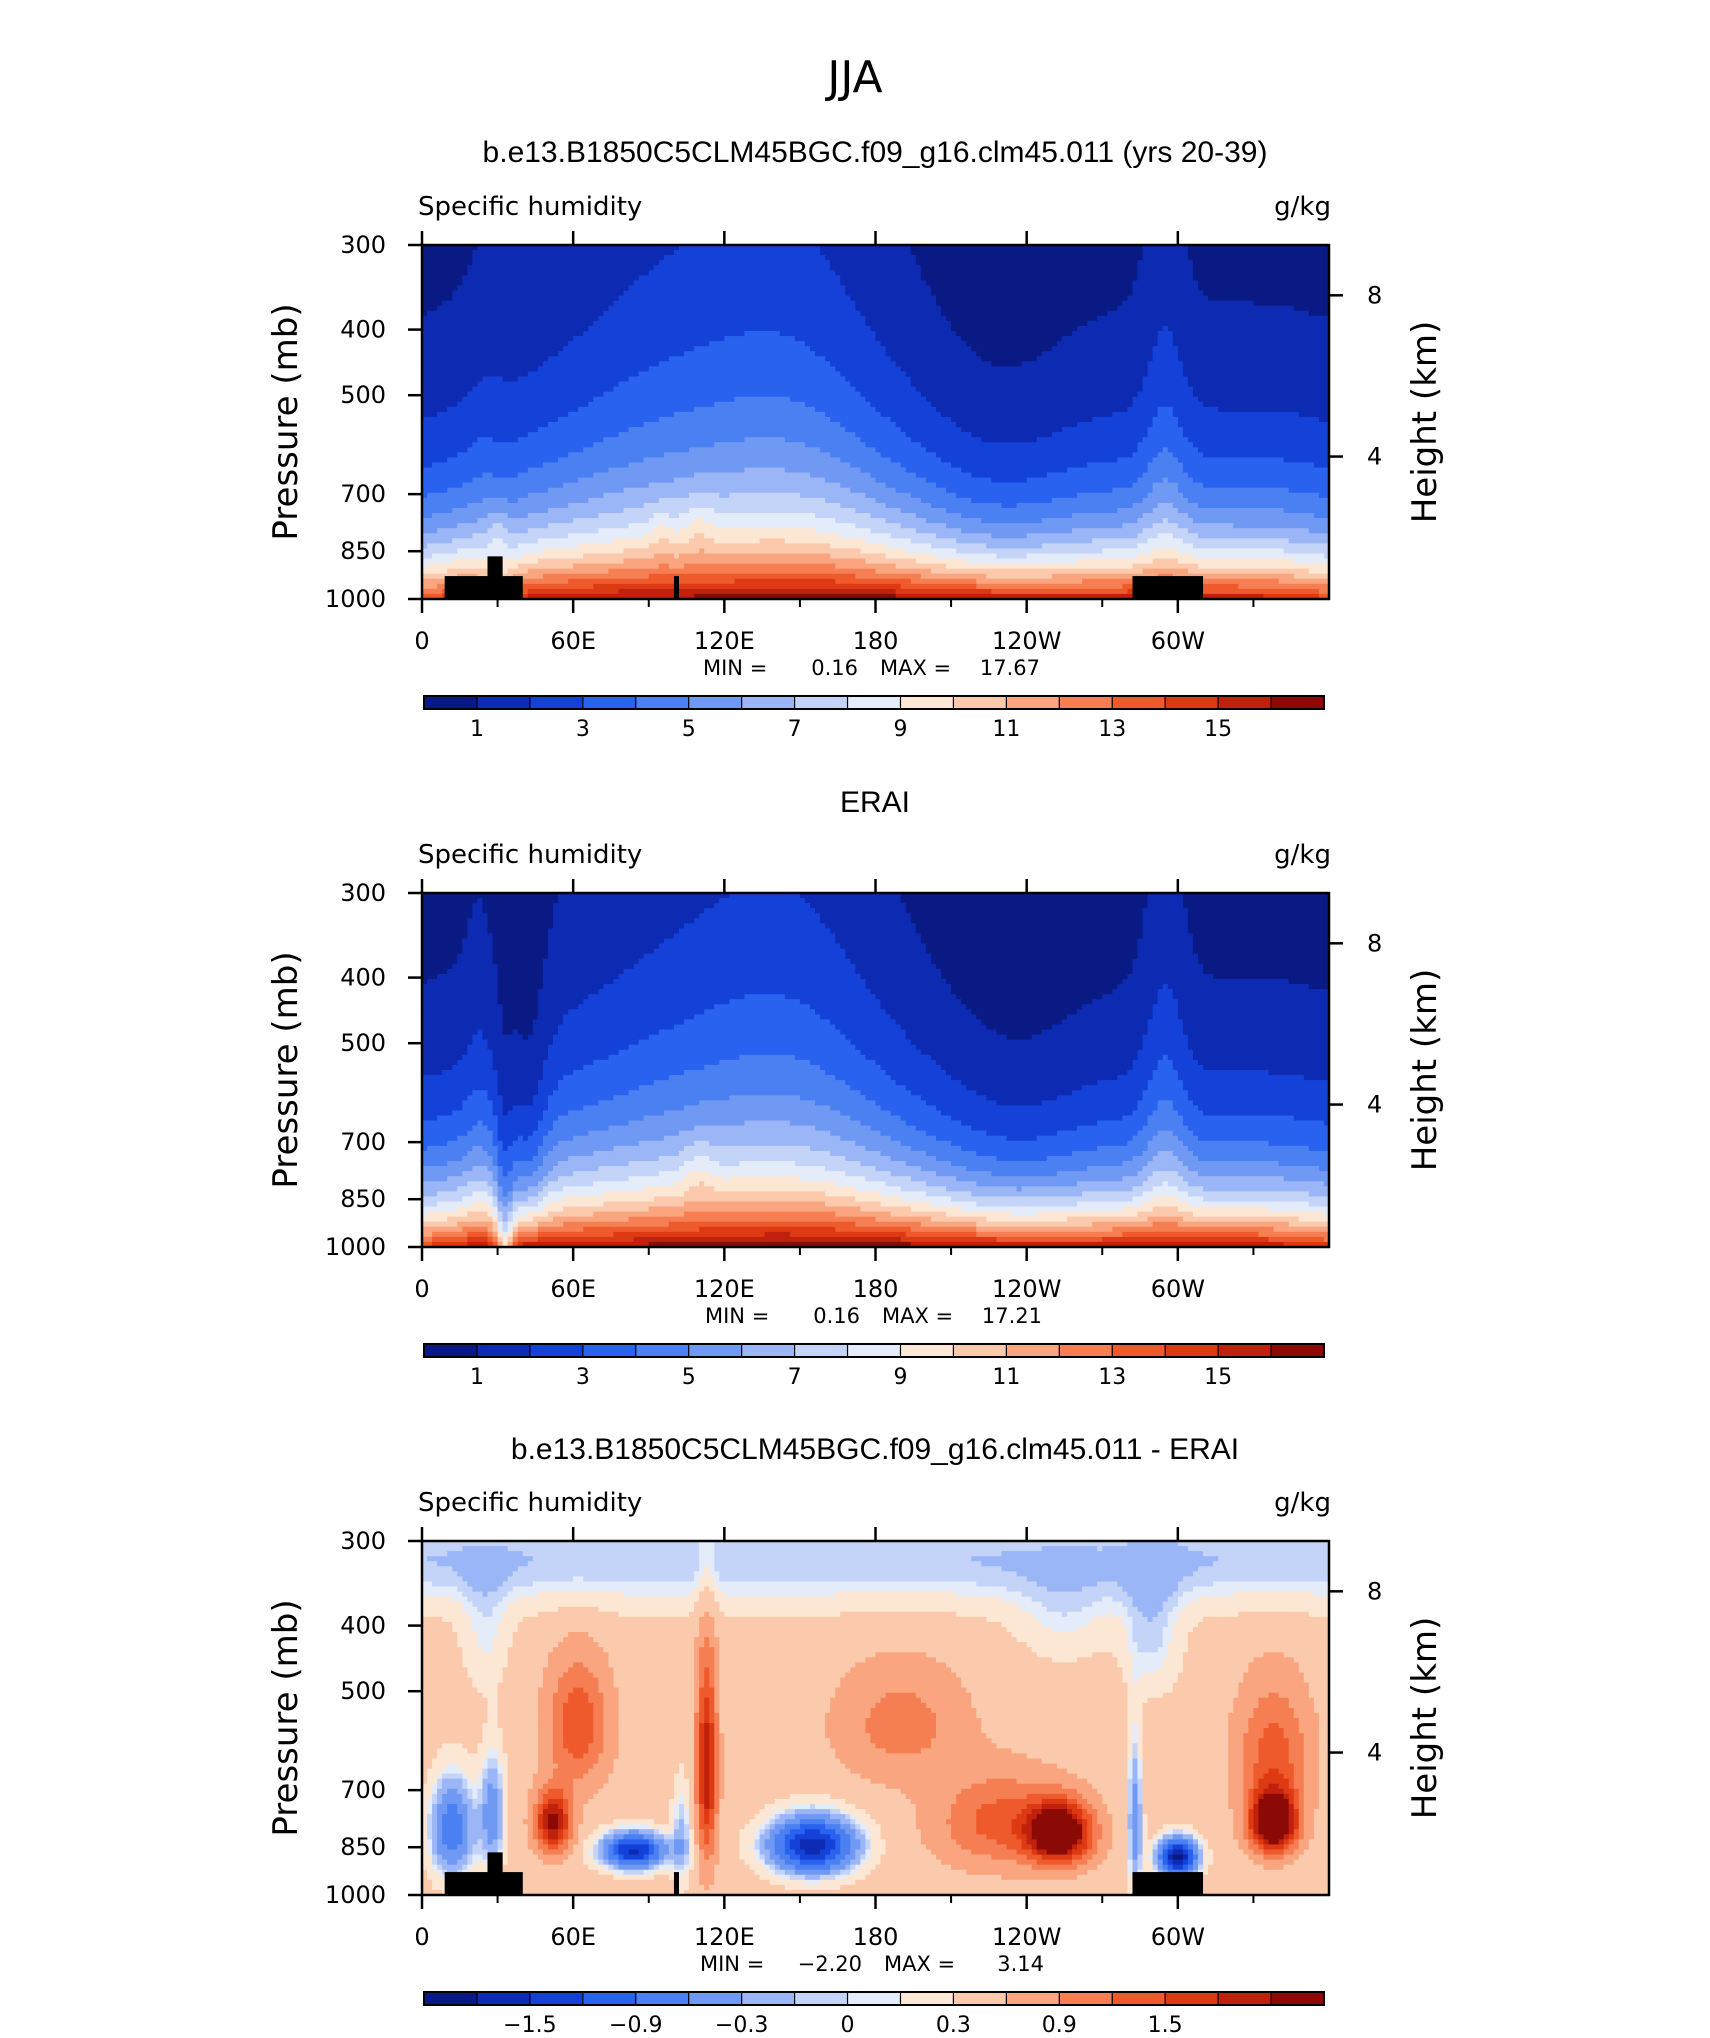 Image resolution: width=1710 pixels, height=2038 pixels. What do you see at coordinates (1374, 457) in the screenshot?
I see `height-tick-label: 4` at bounding box center [1374, 457].